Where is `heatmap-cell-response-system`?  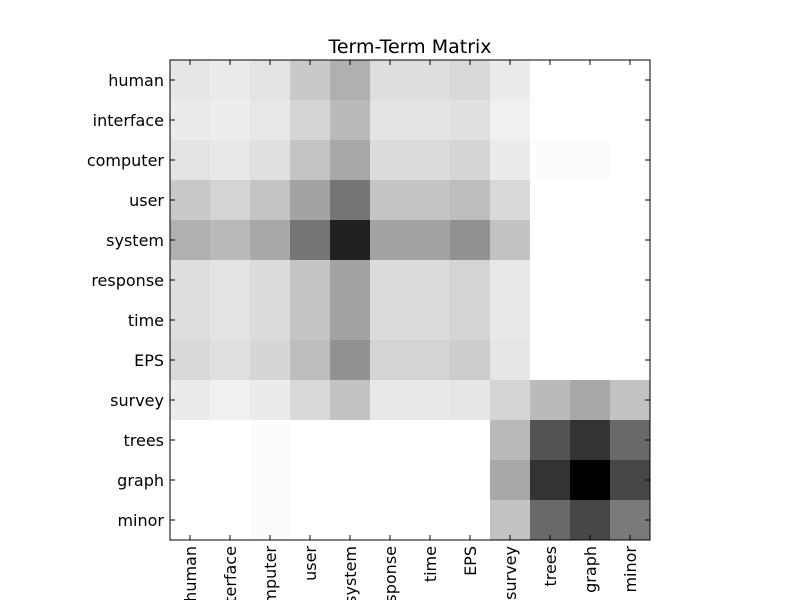
heatmap-cell-response-system is located at coordinates (350, 280).